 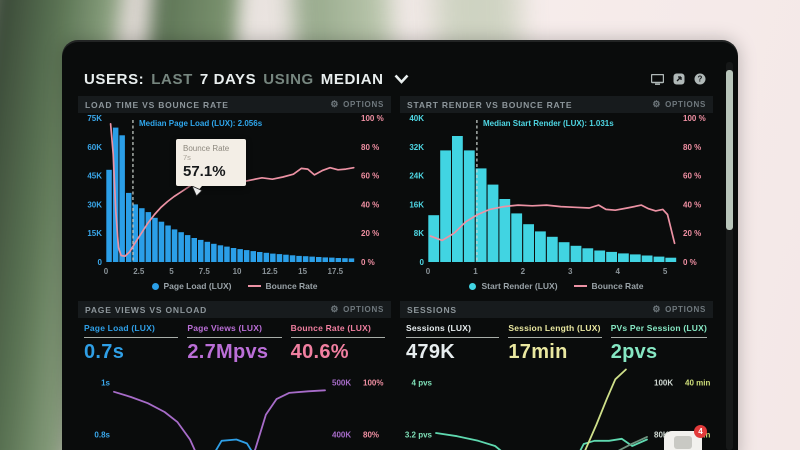 I want to click on svg-text: 8K, so click(x=419, y=233).